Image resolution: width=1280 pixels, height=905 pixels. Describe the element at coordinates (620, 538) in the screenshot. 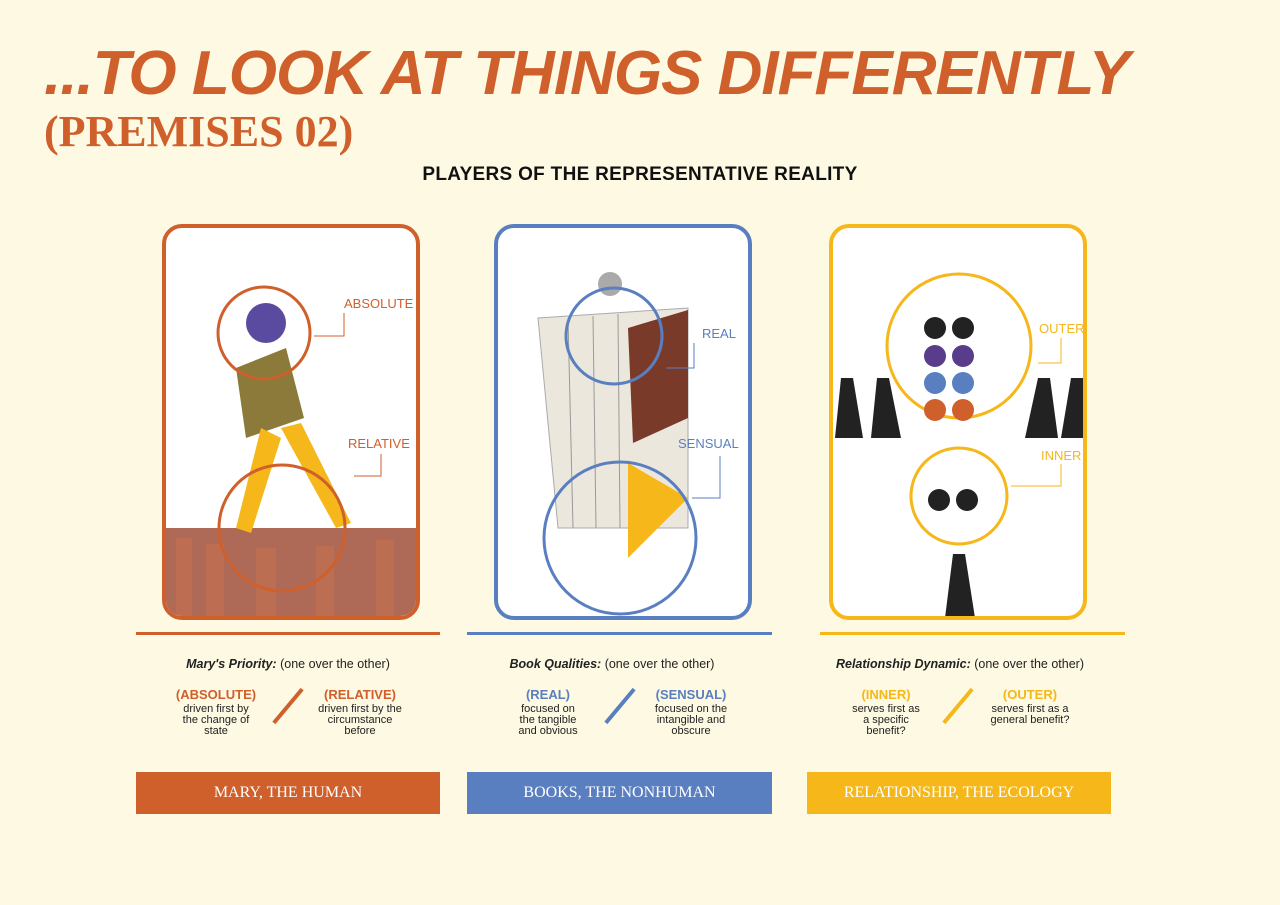

I see `sensual-circle` at that location.